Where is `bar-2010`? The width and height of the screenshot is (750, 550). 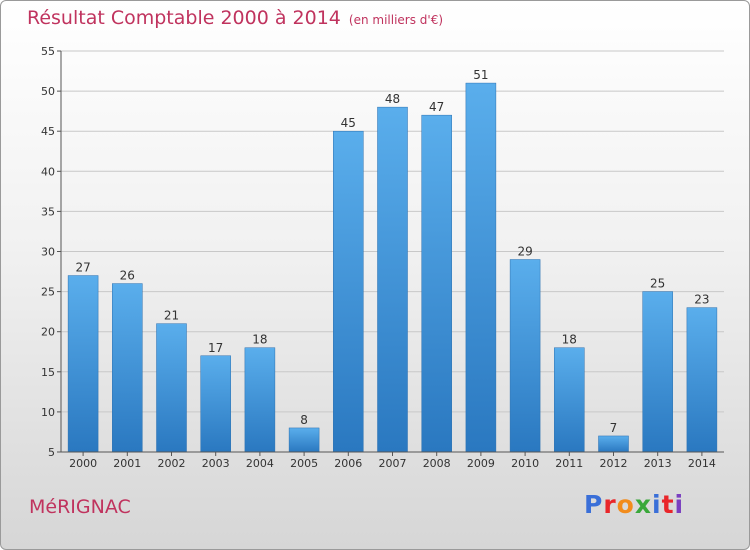 bar-2010 is located at coordinates (525, 356).